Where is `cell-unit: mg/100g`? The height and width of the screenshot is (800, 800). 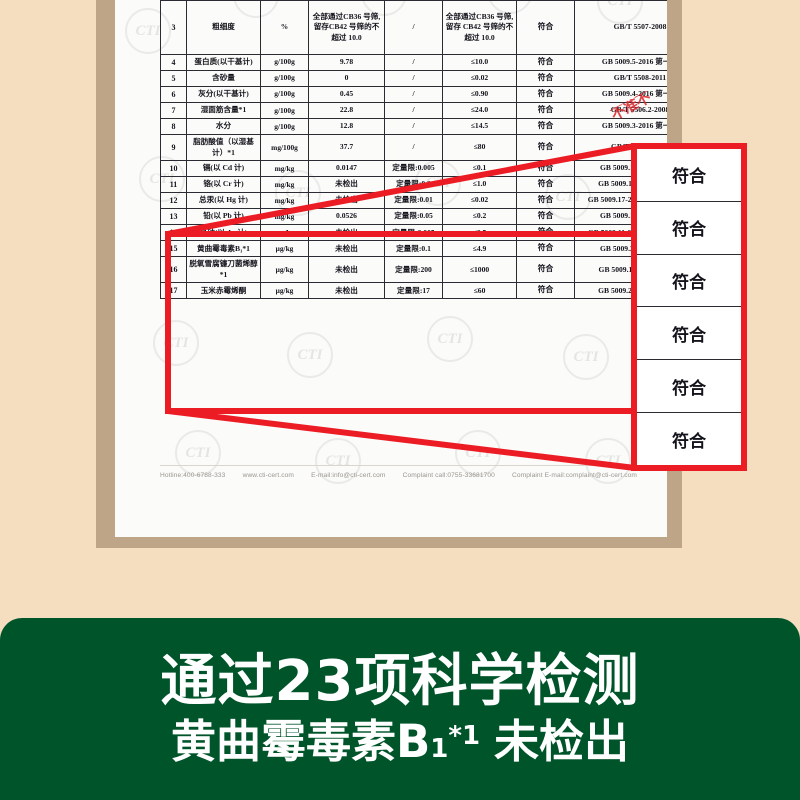
cell-unit: mg/100g is located at coordinates (284, 148).